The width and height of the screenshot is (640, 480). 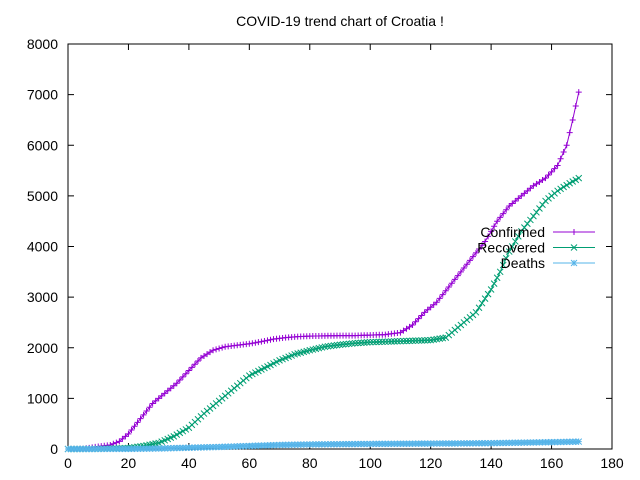 What do you see at coordinates (54, 449) in the screenshot?
I see `y-tick-label: 0` at bounding box center [54, 449].